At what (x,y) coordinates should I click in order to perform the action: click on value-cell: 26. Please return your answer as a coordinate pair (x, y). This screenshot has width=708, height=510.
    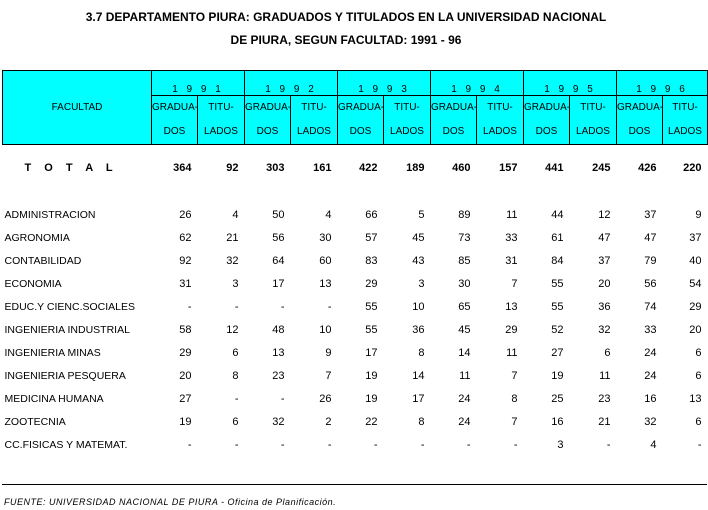
    Looking at the image, I should click on (325, 398).